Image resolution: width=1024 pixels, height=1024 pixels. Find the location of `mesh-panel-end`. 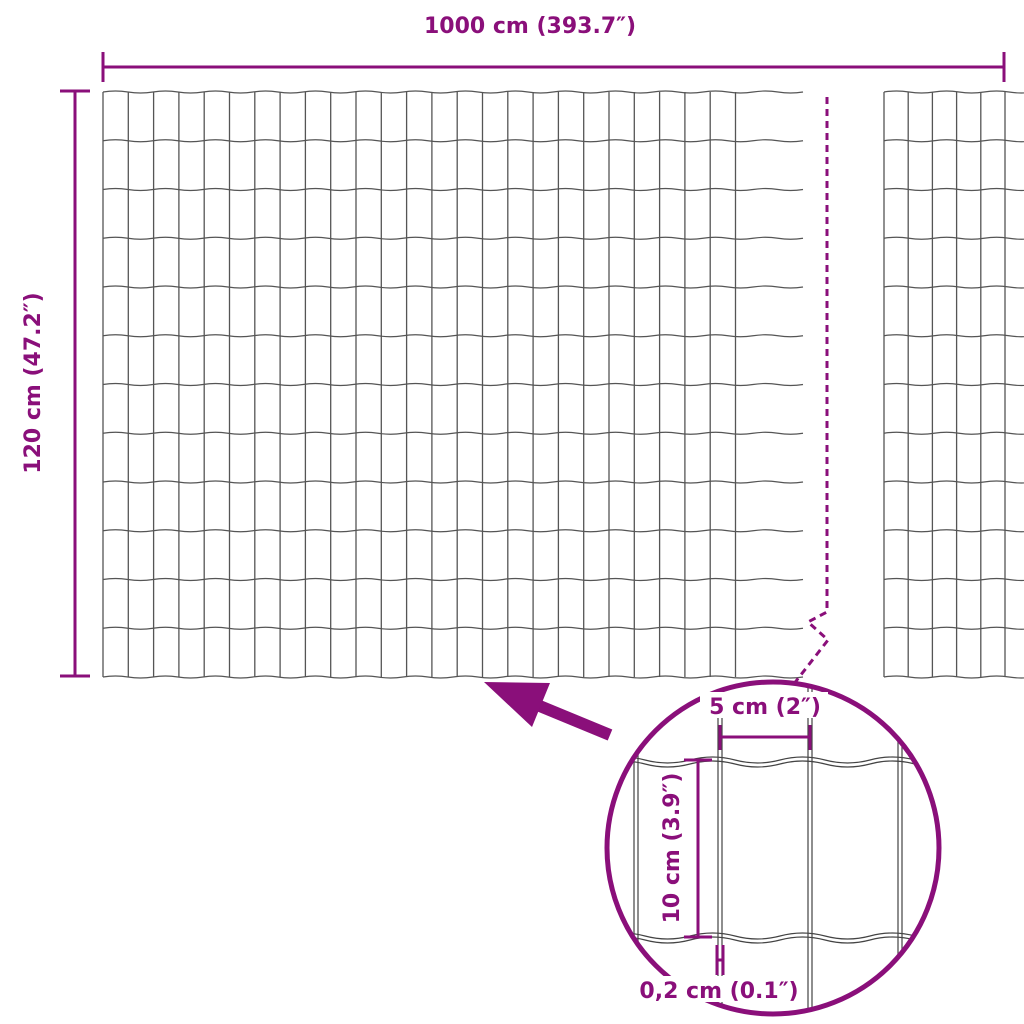

mesh-panel-end is located at coordinates (953, 384).